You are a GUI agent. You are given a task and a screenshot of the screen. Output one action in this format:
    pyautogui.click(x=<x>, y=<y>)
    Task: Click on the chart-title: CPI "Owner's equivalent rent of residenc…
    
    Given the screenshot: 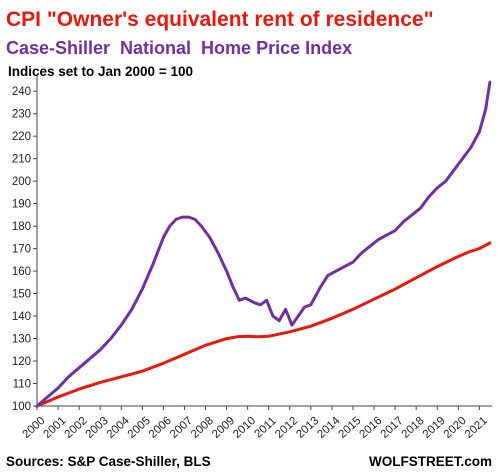 What is the action you would take?
    pyautogui.click(x=220, y=19)
    